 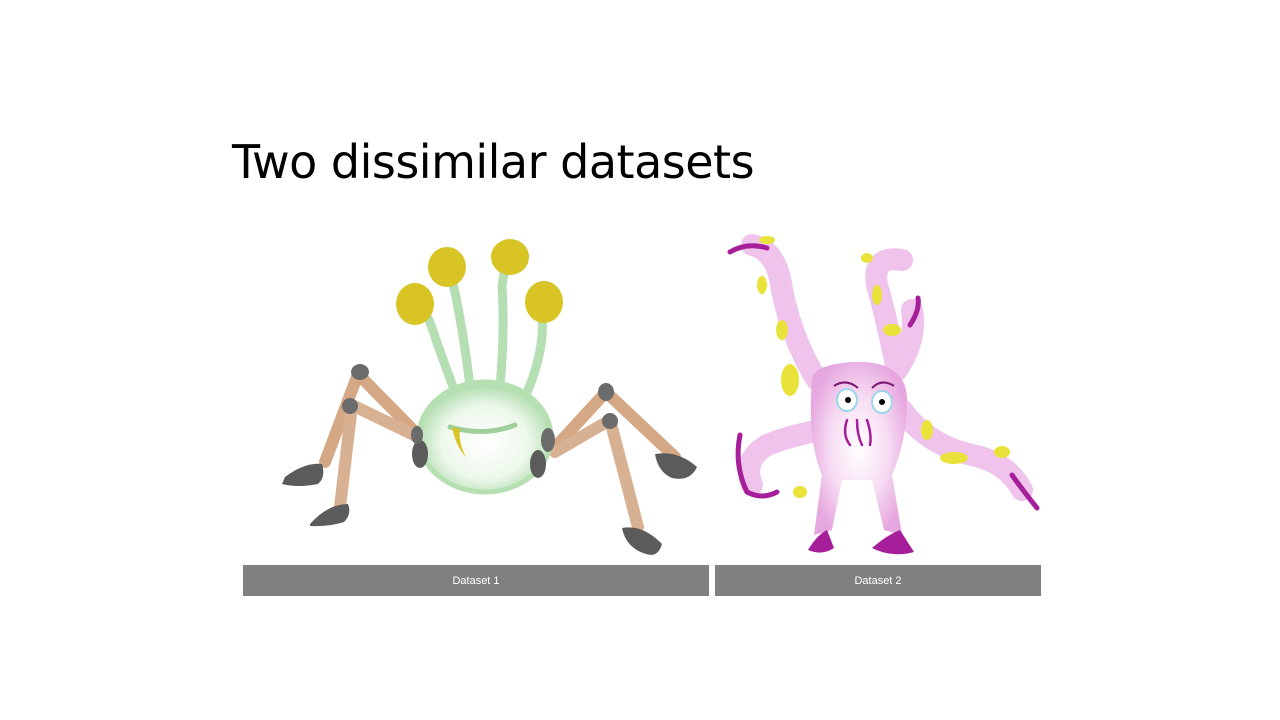 I want to click on face, so click(x=864, y=414).